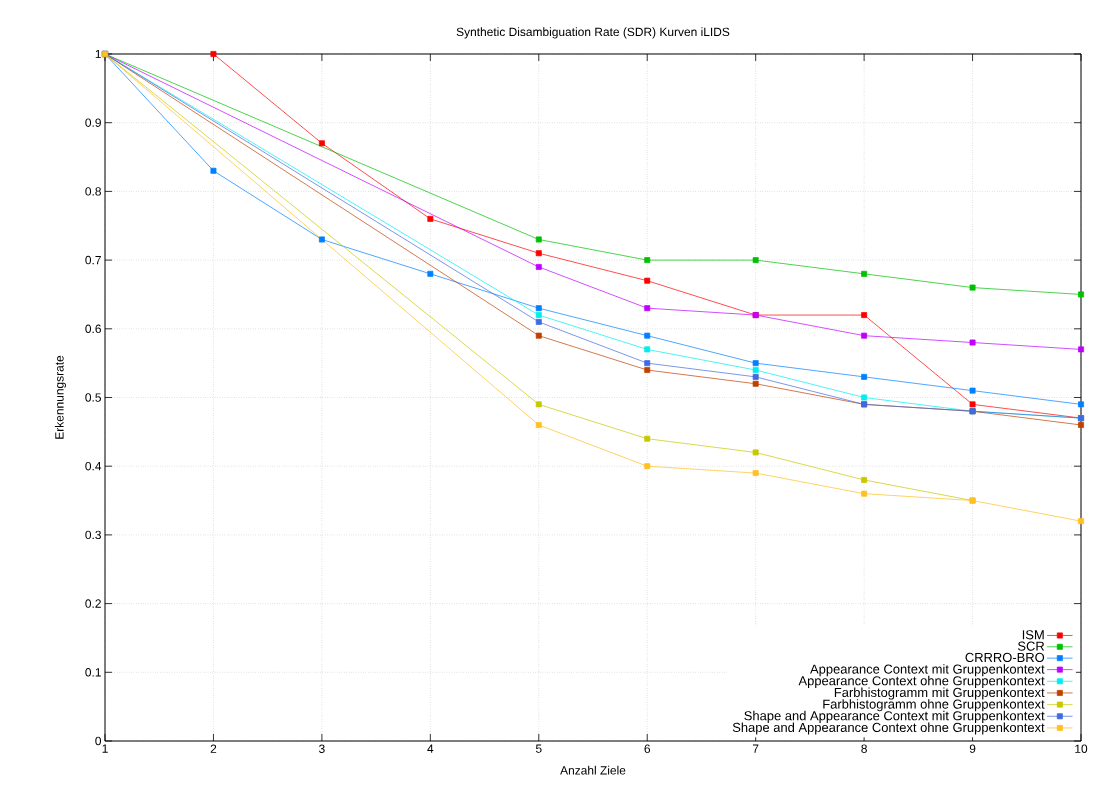  I want to click on y-tick-label: 0.2, so click(93, 603).